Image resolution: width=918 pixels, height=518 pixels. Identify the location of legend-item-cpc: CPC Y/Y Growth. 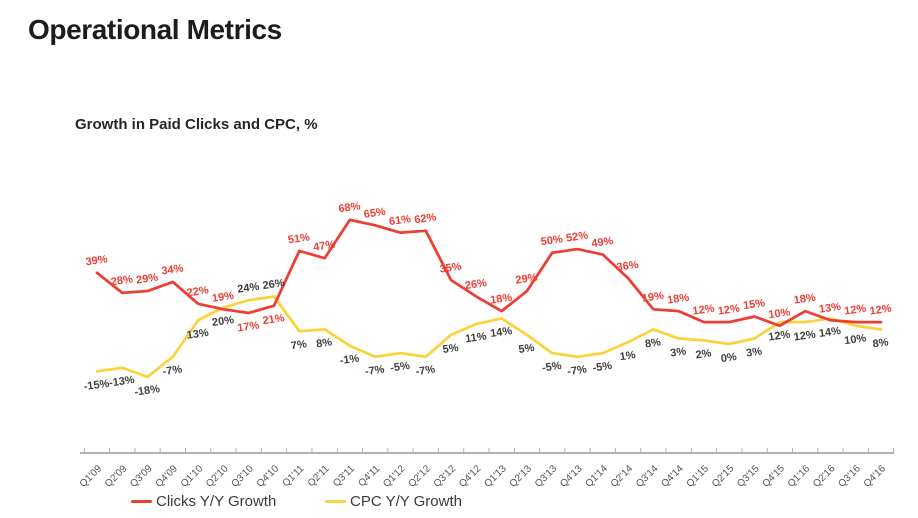
(393, 501).